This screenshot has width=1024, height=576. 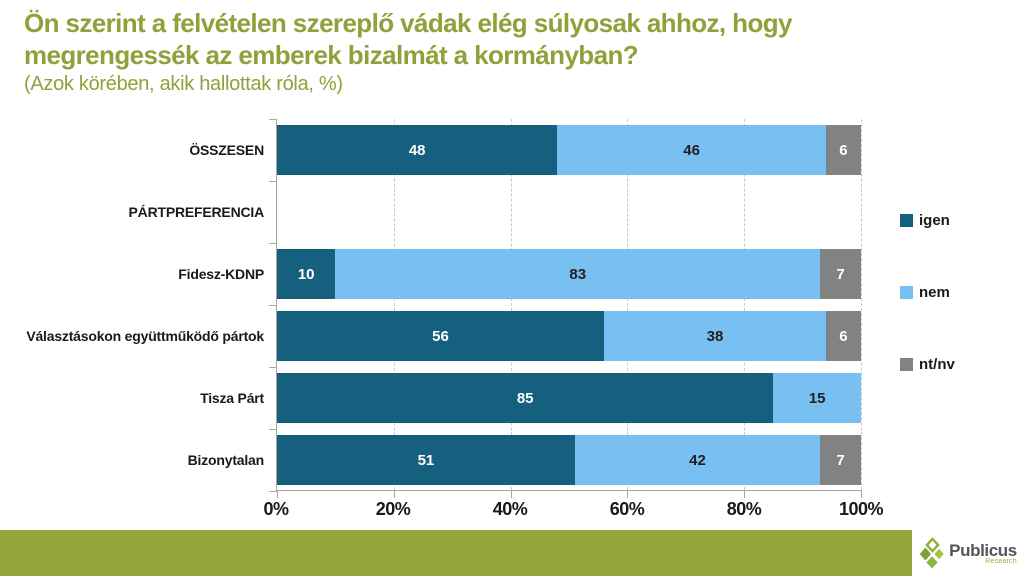 I want to click on brand-subname: Research, so click(x=1001, y=561).